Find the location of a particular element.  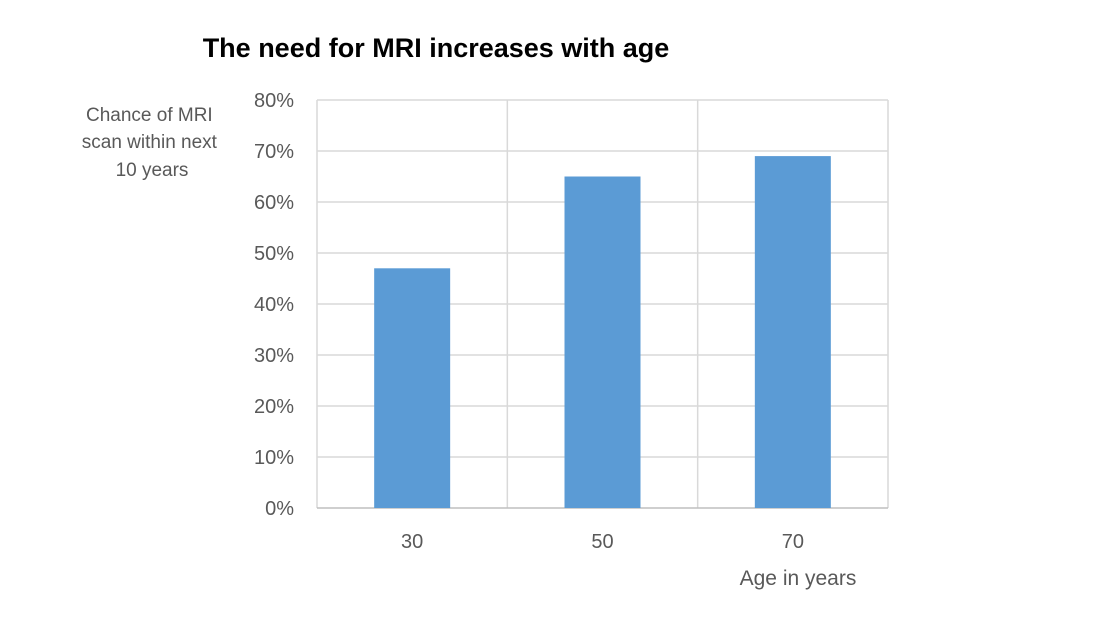

y-tick-label: 0% is located at coordinates (279, 509).